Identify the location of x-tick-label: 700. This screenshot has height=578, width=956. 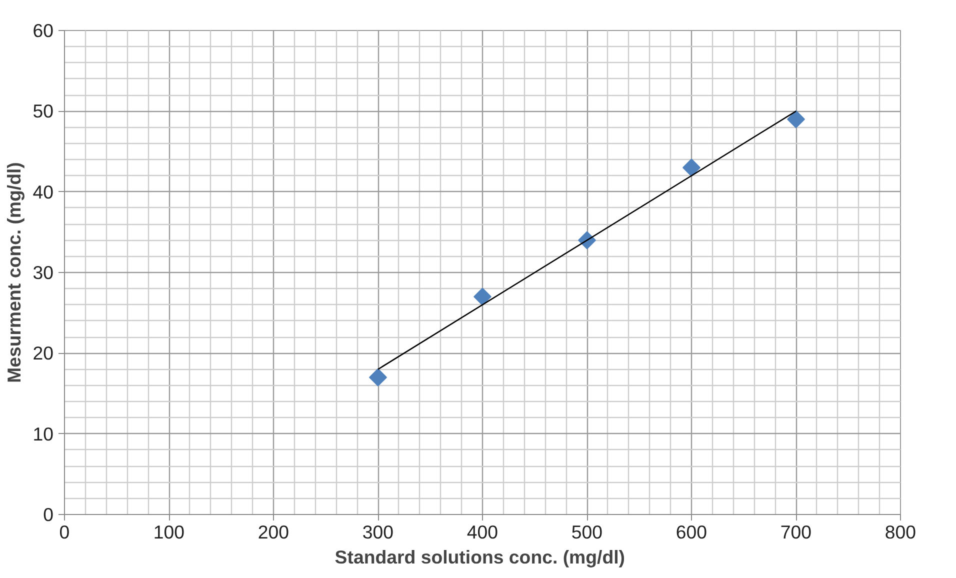
(796, 532).